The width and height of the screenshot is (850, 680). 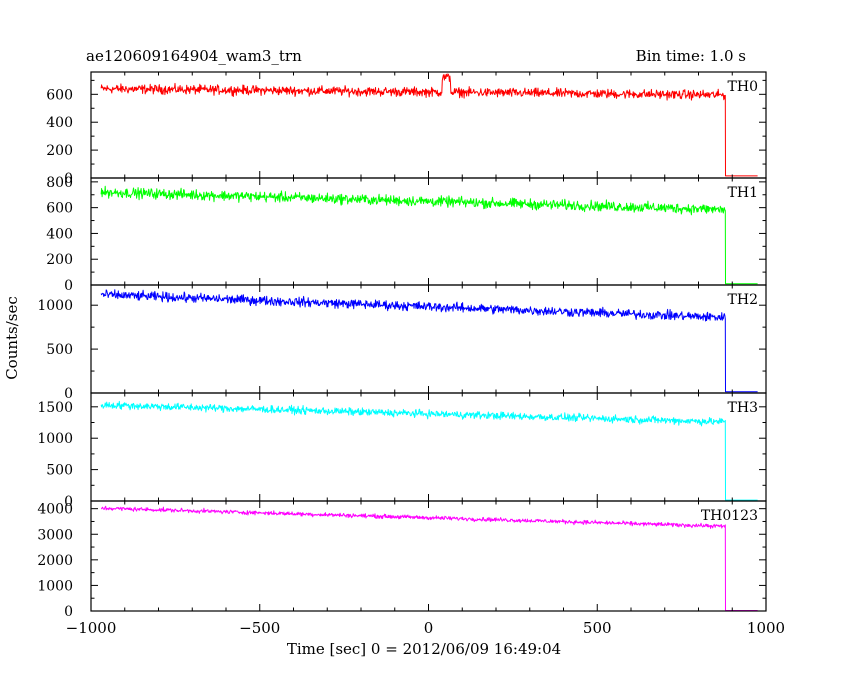 I want to click on panel-label: TH1, so click(x=743, y=193).